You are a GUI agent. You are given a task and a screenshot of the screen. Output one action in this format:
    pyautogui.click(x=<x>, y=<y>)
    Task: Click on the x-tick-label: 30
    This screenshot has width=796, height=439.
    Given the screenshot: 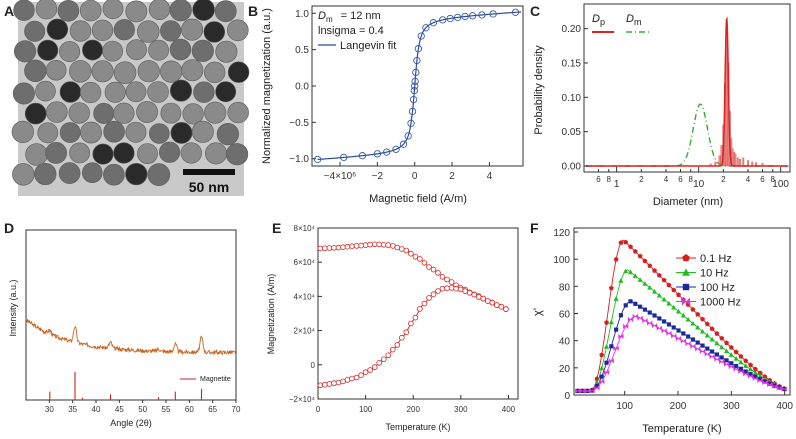 What is the action you would take?
    pyautogui.click(x=49, y=409)
    